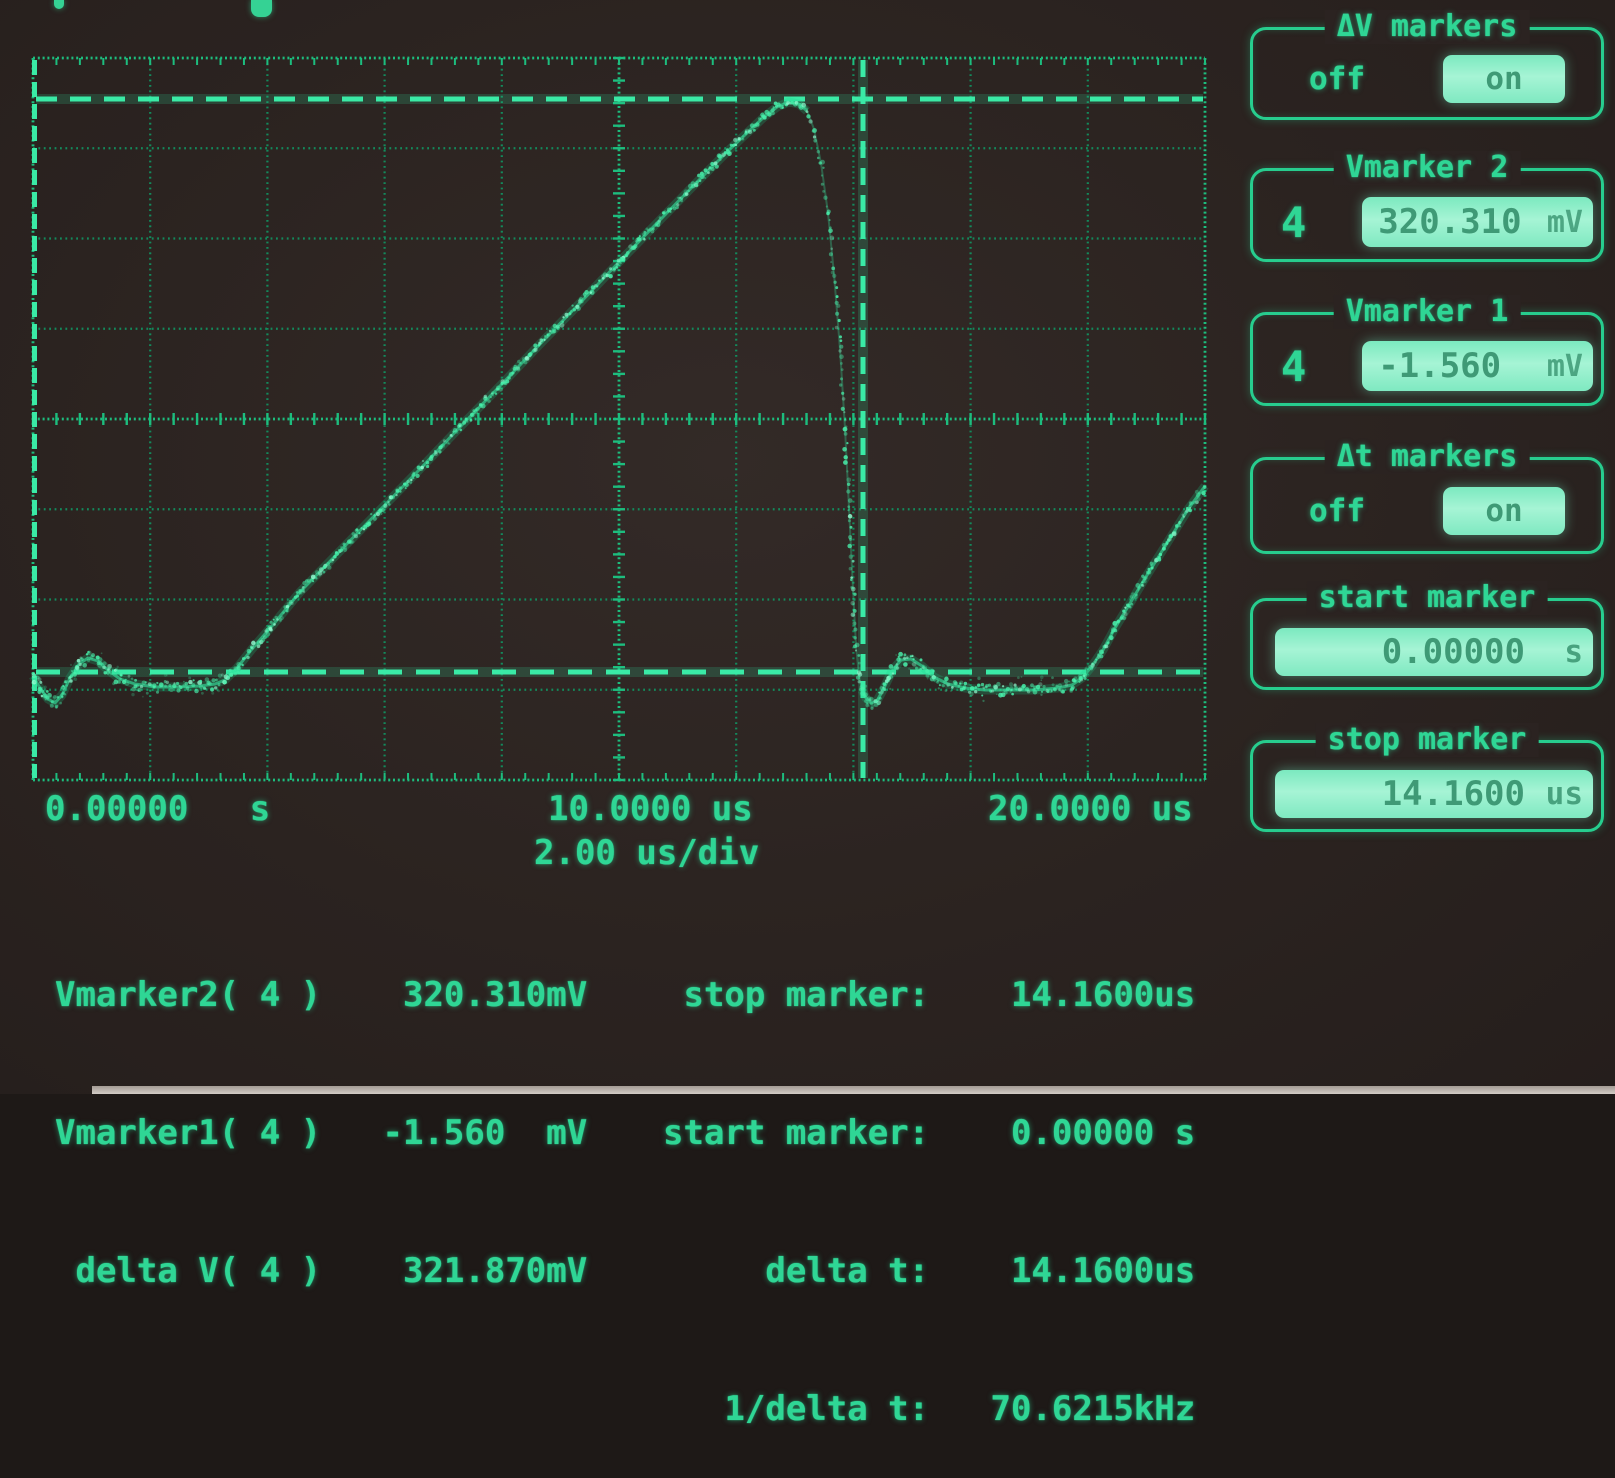 This screenshot has height=1478, width=1615. Describe the element at coordinates (1337, 510) in the screenshot. I see `dt-markers-off-option: off` at that location.